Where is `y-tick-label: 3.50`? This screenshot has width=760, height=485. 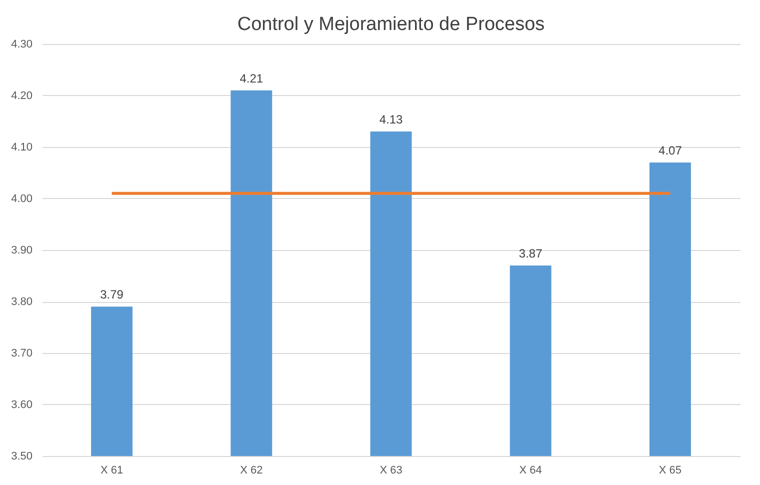
y-tick-label: 3.50 is located at coordinates (21, 456).